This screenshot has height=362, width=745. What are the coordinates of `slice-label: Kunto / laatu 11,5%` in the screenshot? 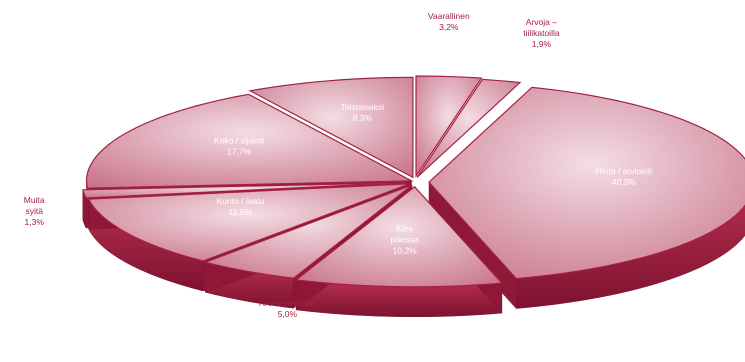 It's located at (241, 206).